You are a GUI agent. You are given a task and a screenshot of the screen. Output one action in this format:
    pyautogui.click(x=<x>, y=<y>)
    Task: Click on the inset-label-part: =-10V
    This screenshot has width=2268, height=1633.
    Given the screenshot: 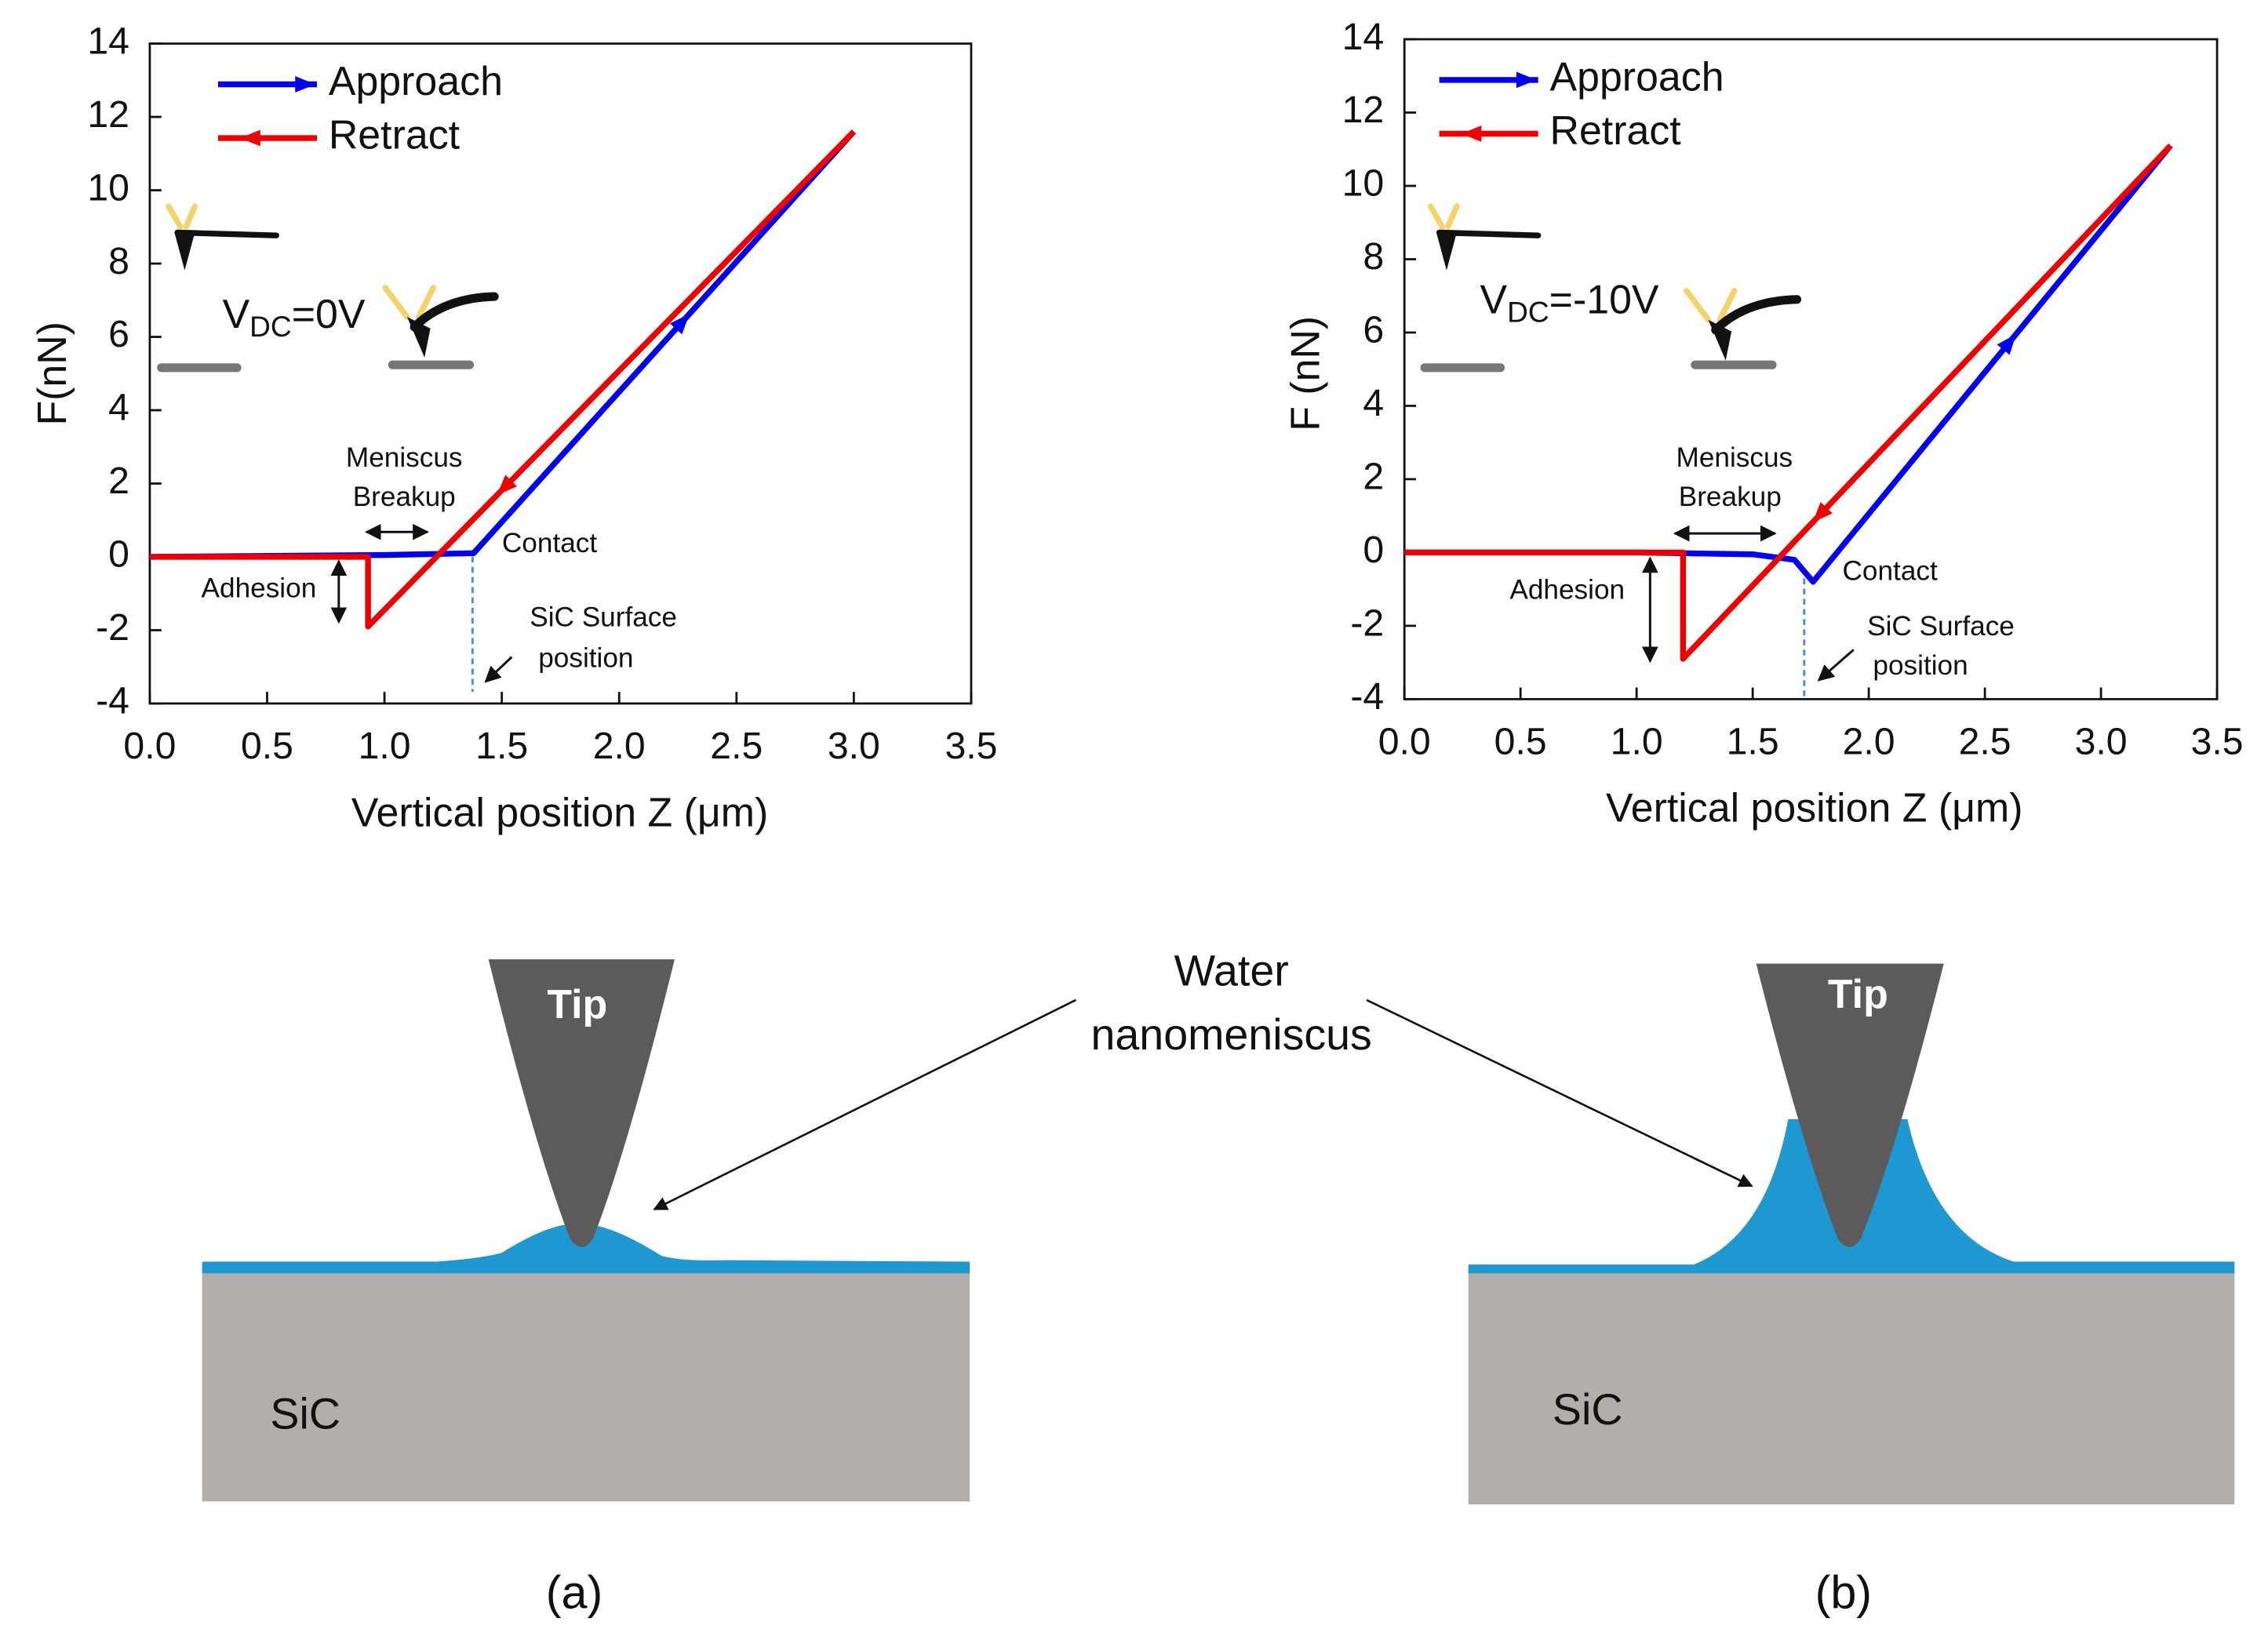 What is the action you would take?
    pyautogui.click(x=1604, y=299)
    